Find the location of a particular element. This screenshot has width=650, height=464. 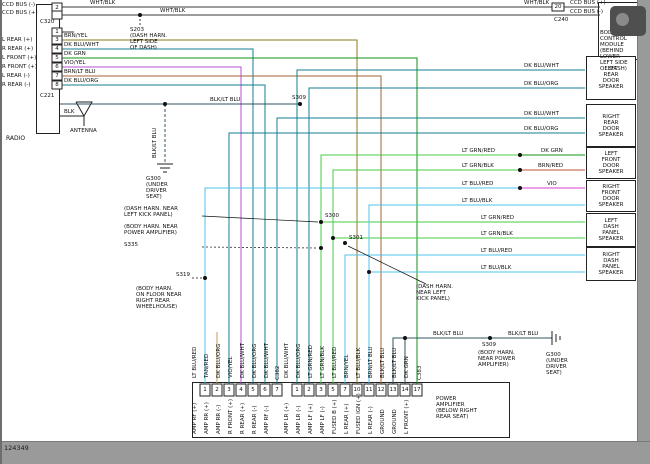

wire-label-rf-lt-blu-red: LT BLU/RED is located at coordinates (478, 184).